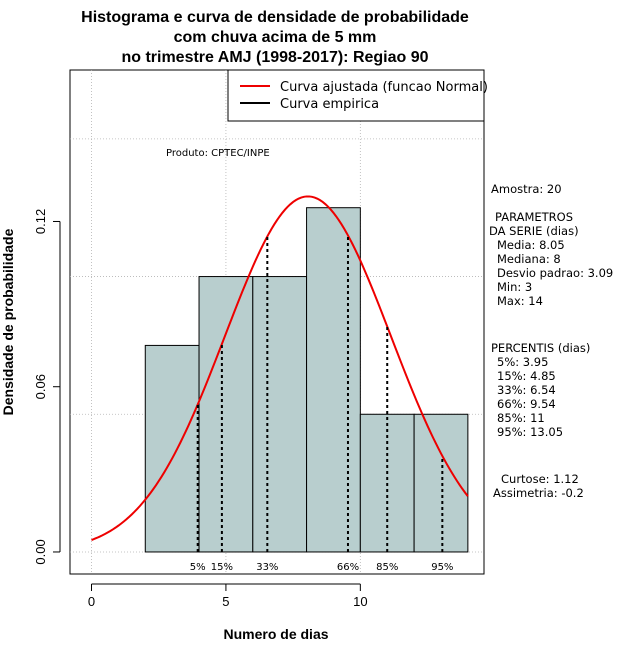 The width and height of the screenshot is (640, 660). Describe the element at coordinates (531, 245) in the screenshot. I see `side-media: Media: 8.05` at that location.